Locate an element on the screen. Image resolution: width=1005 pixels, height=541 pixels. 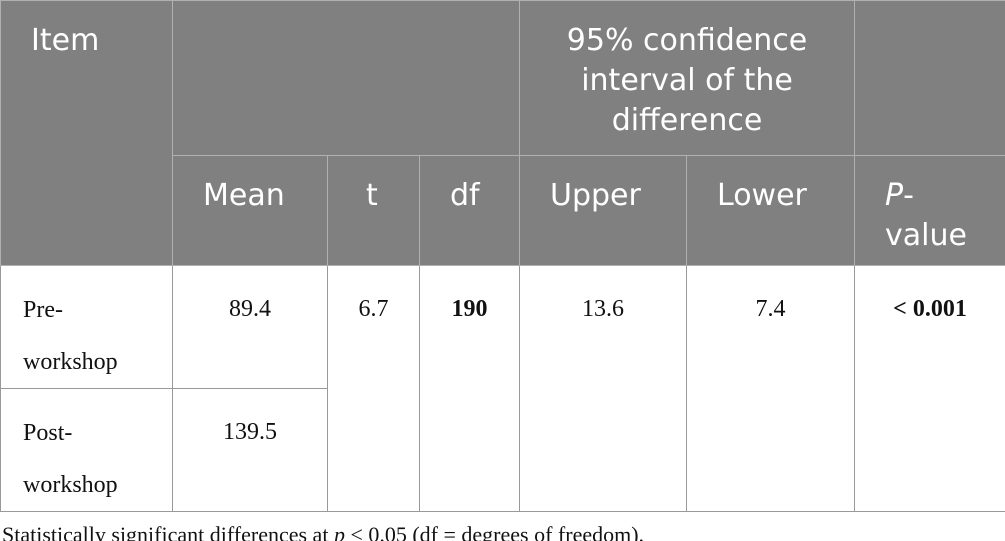
cell: 7.4 is located at coordinates (771, 388).